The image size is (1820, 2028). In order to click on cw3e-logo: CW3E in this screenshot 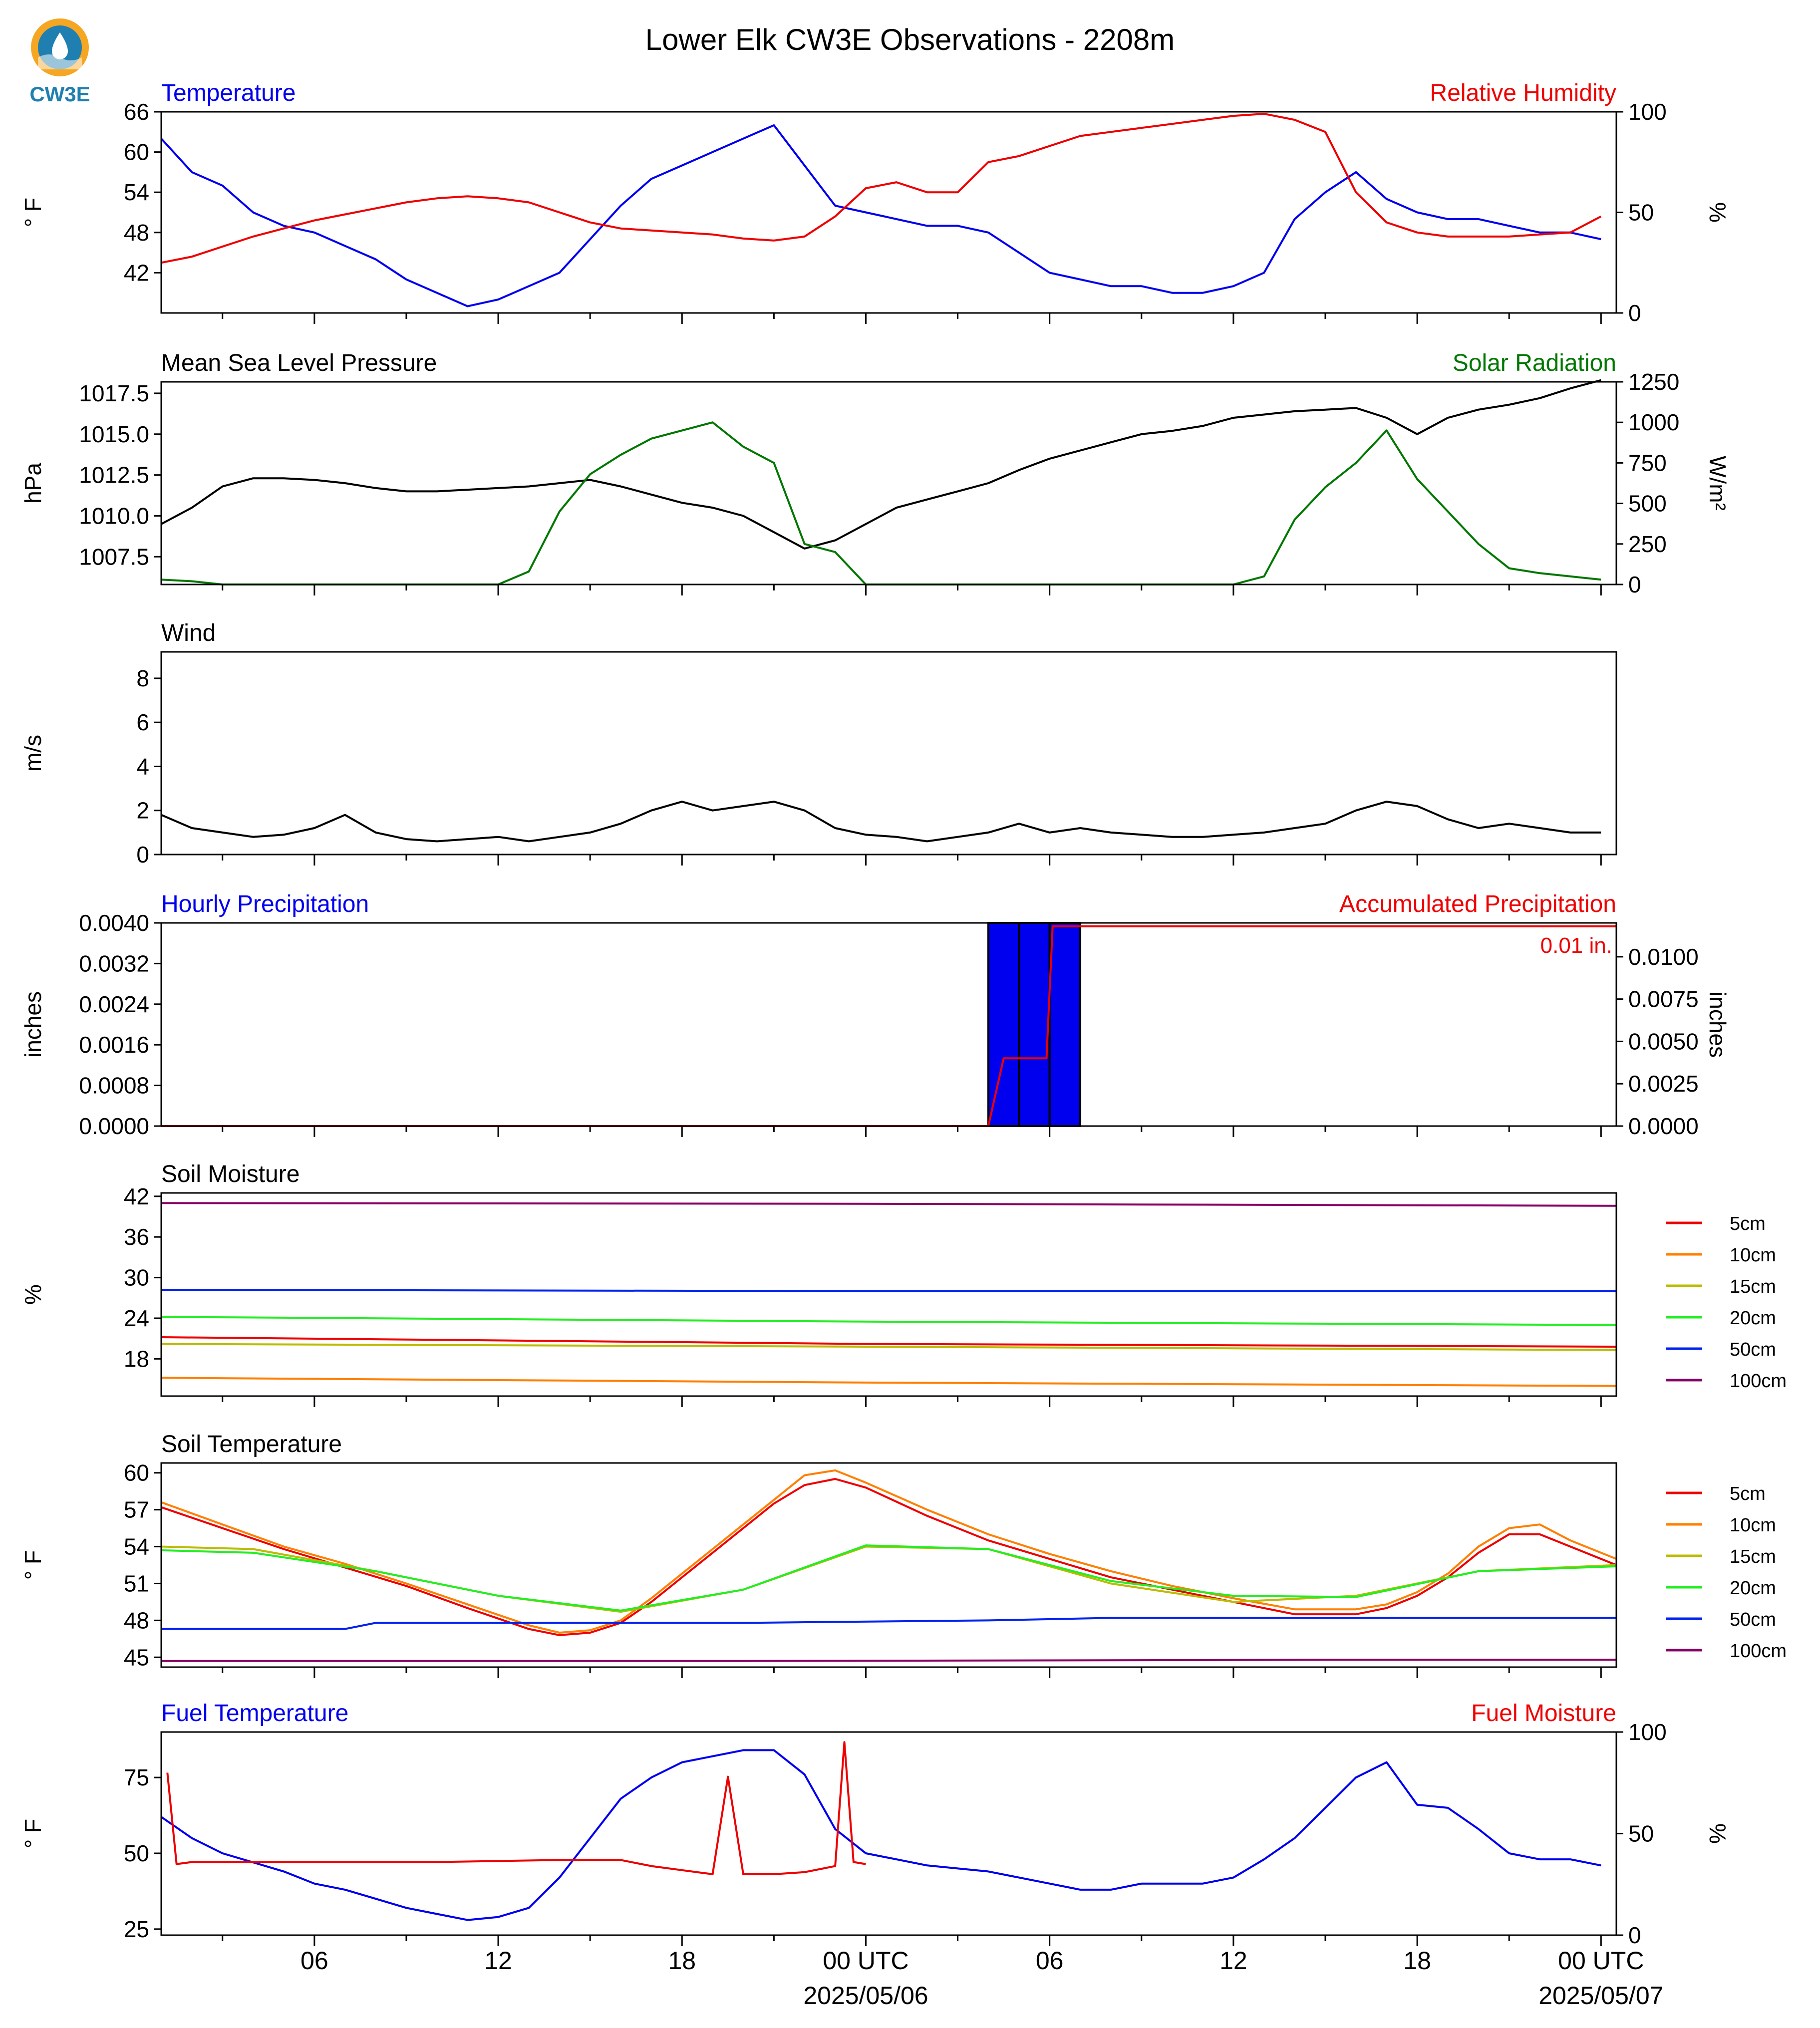, I will do `click(59, 62)`.